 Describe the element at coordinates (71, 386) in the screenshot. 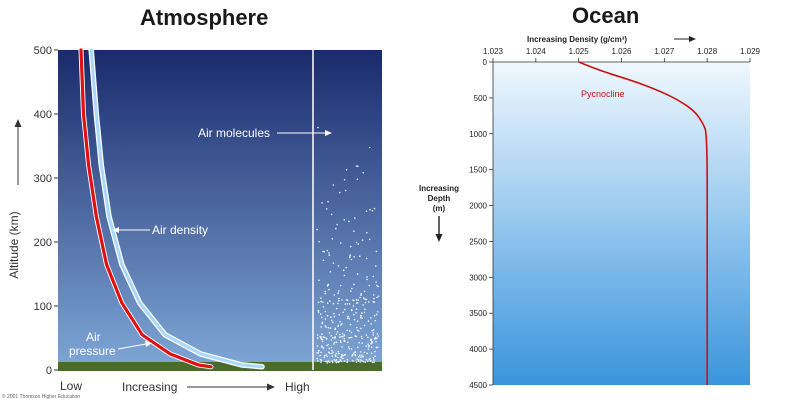

I see `x-low-label: Low` at that location.